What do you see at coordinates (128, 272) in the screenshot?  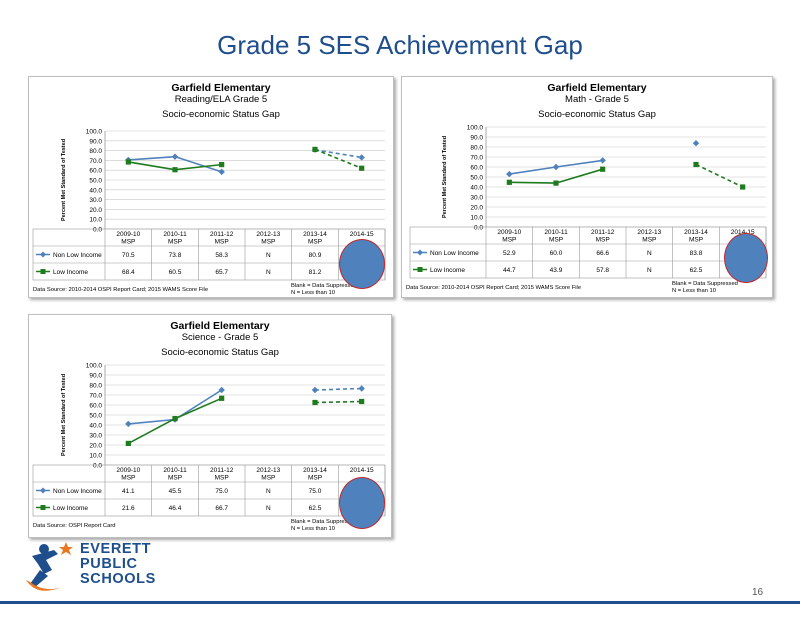 I see `data-label: 68.4` at bounding box center [128, 272].